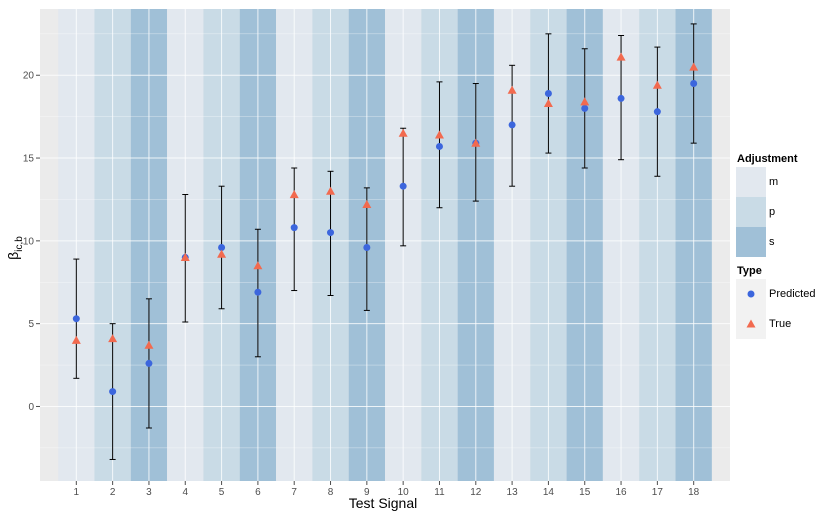 The image size is (830, 514). Describe the element at coordinates (222, 492) in the screenshot. I see `x-tick-label: 5` at that location.